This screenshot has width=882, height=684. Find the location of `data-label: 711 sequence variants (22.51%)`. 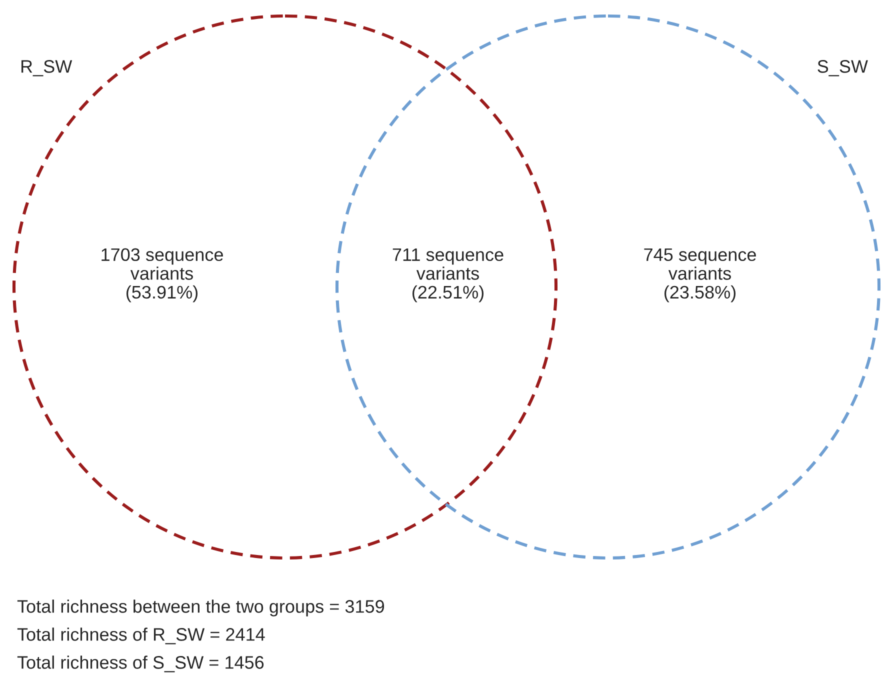

data-label: 711 sequence variants (22.51%) is located at coordinates (448, 275).